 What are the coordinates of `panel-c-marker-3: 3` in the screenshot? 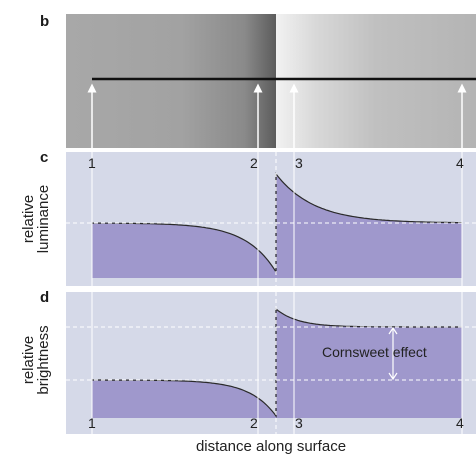 It's located at (299, 163).